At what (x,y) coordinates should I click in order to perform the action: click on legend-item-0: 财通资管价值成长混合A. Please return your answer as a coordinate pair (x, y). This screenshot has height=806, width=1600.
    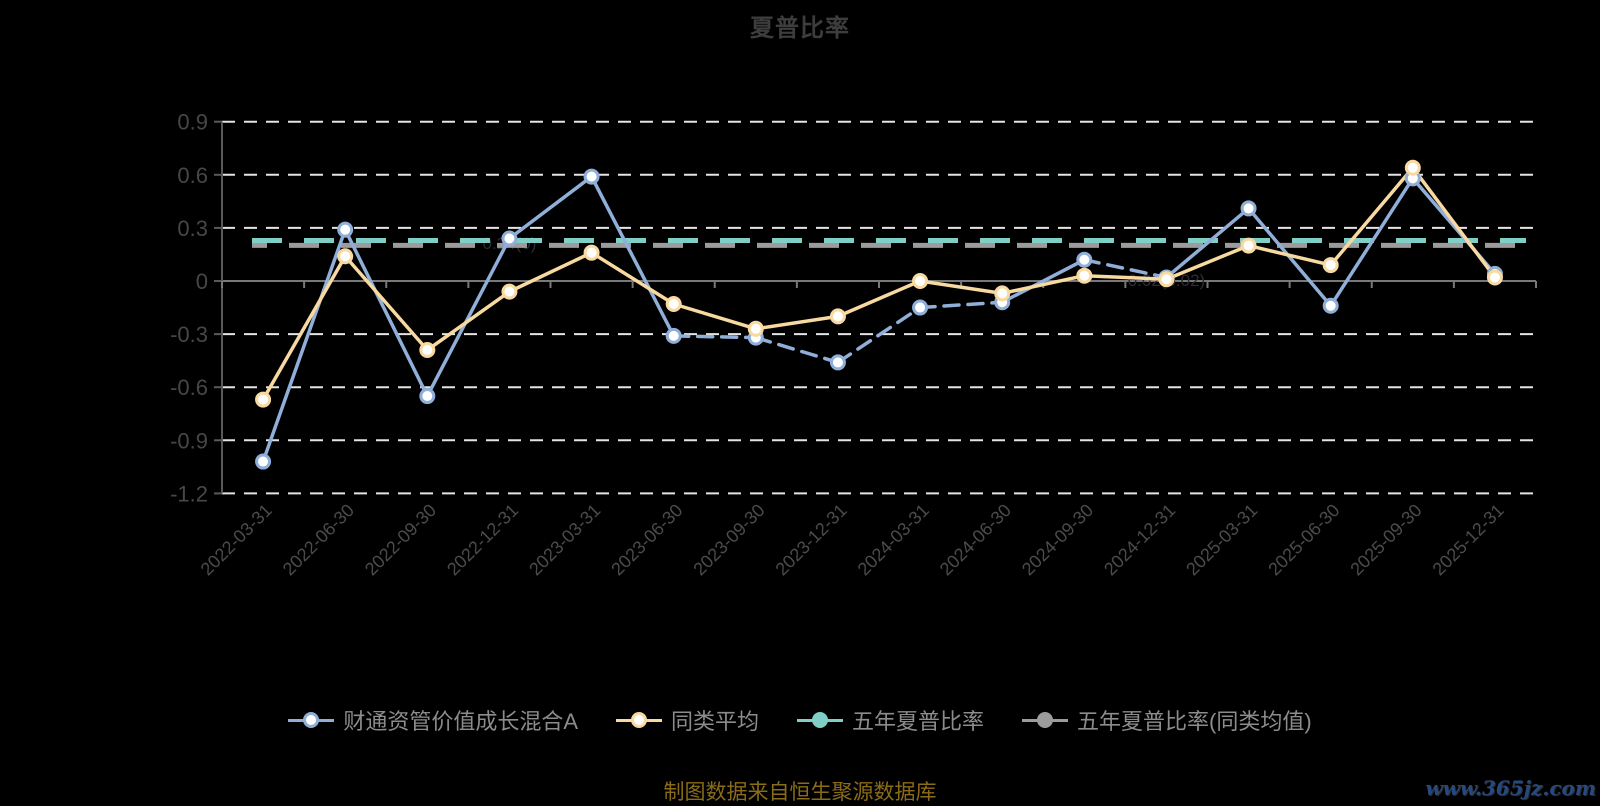
    Looking at the image, I should click on (433, 720).